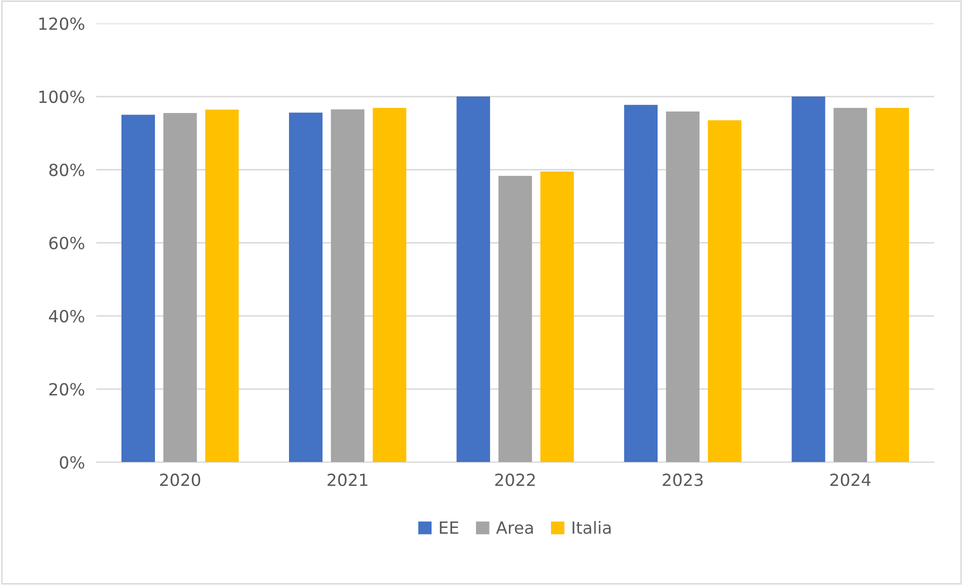 The image size is (963, 585). What do you see at coordinates (66, 316) in the screenshot?
I see `y-tick-label: 40%` at bounding box center [66, 316].